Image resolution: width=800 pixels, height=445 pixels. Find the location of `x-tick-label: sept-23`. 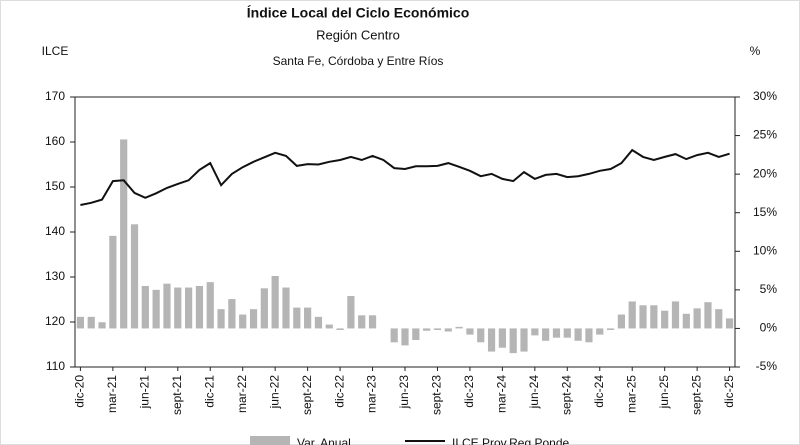

x-tick-label: sept-23 is located at coordinates (437, 395).